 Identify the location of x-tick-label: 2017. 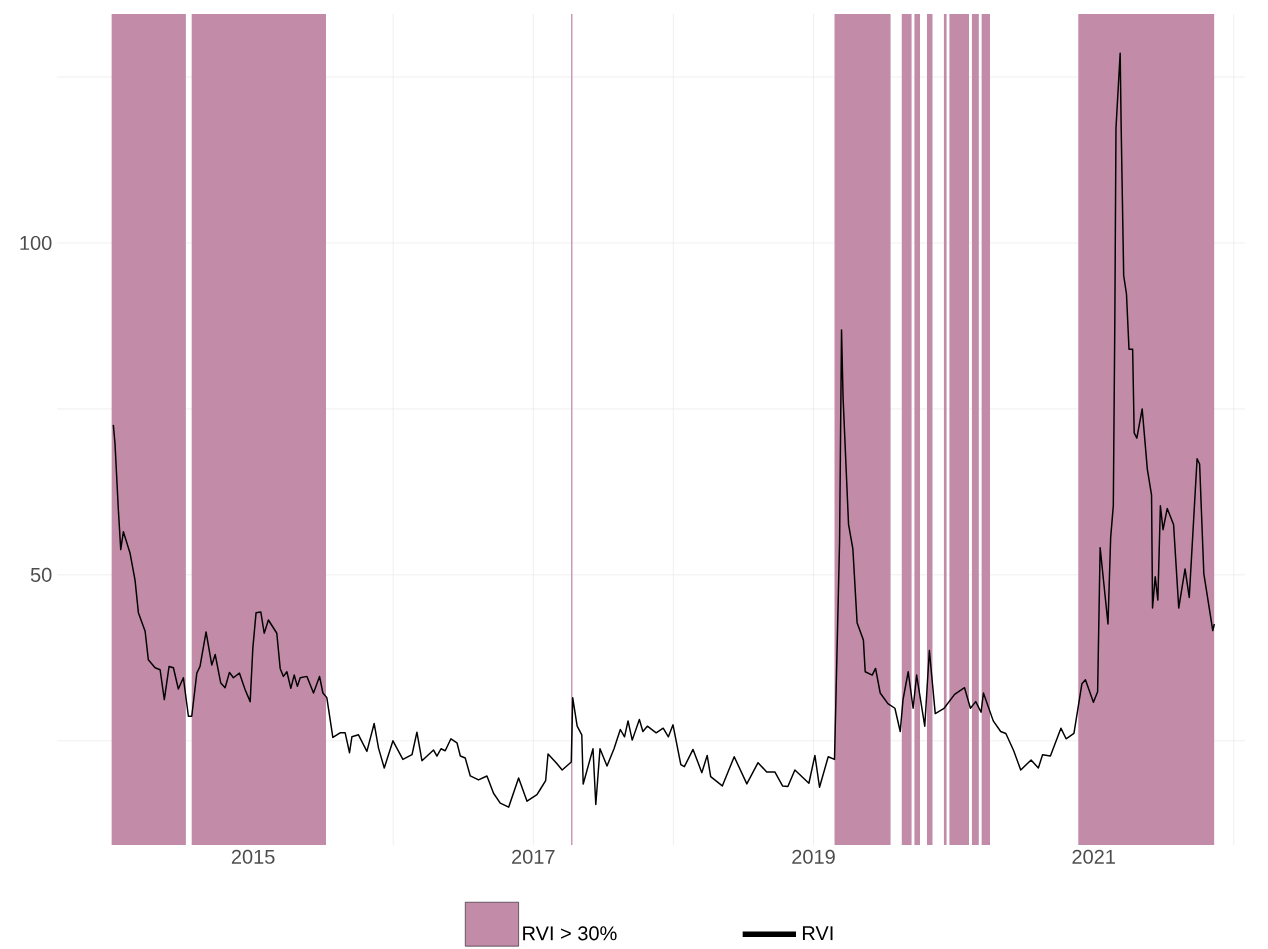
(533, 856).